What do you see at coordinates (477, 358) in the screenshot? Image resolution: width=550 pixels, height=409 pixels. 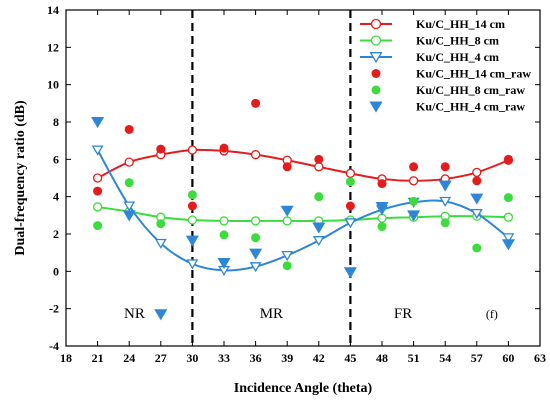 I see `x-tick-label: 57` at bounding box center [477, 358].